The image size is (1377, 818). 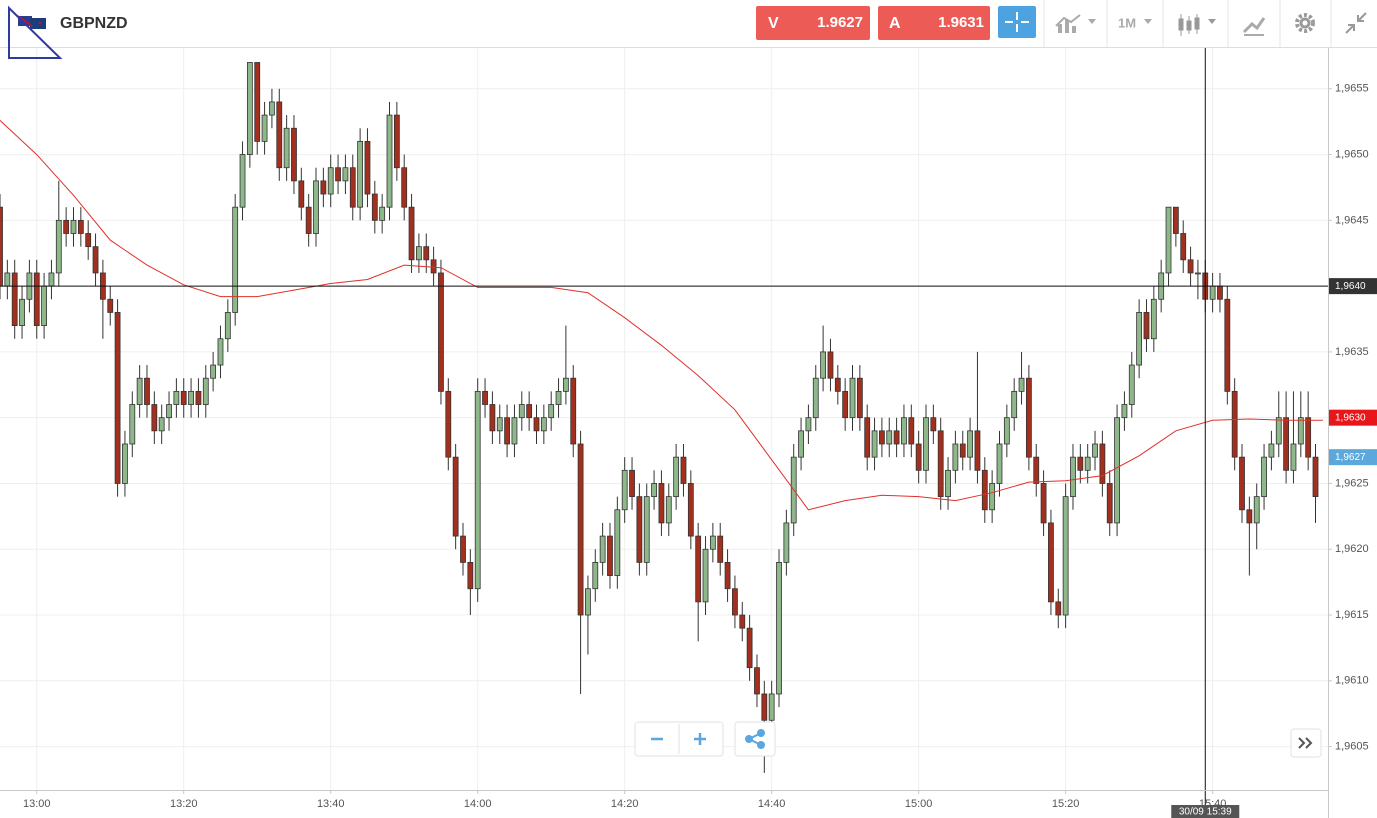 I want to click on crosshair-x-tag, so click(x=1205, y=811).